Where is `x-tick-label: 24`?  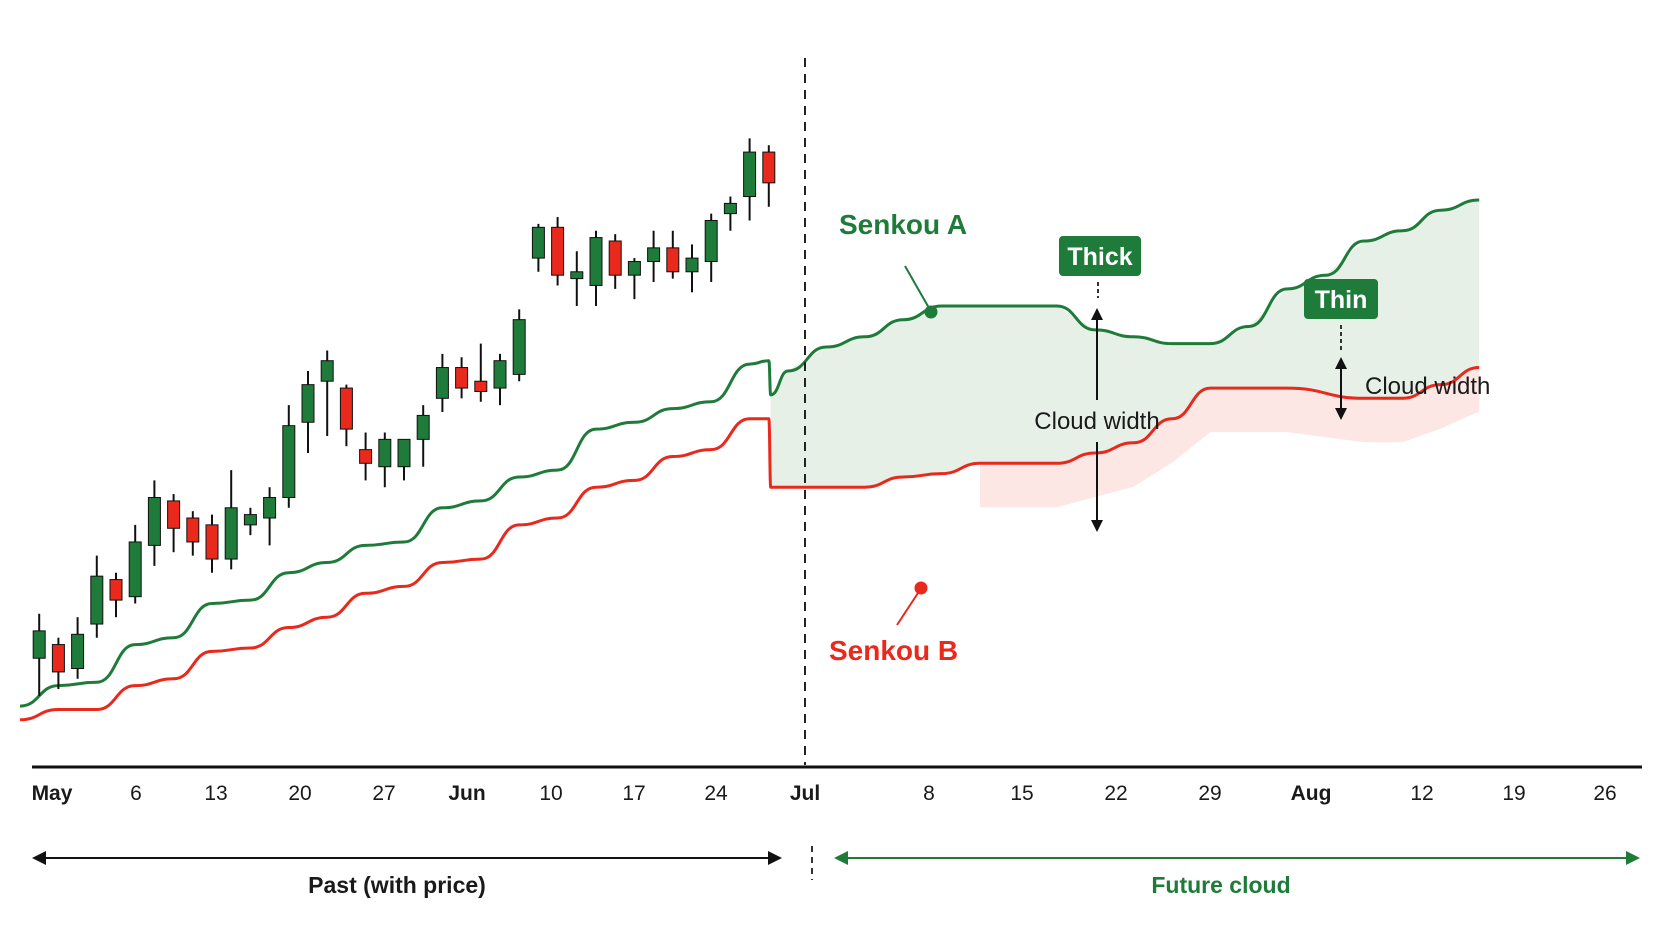 x-tick-label: 24 is located at coordinates (716, 793).